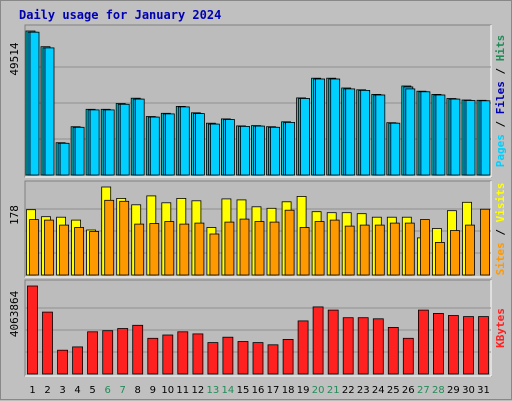 This screenshot has height=401, width=512. What do you see at coordinates (92, 390) in the screenshot?
I see `day-label-5: 5` at bounding box center [92, 390].